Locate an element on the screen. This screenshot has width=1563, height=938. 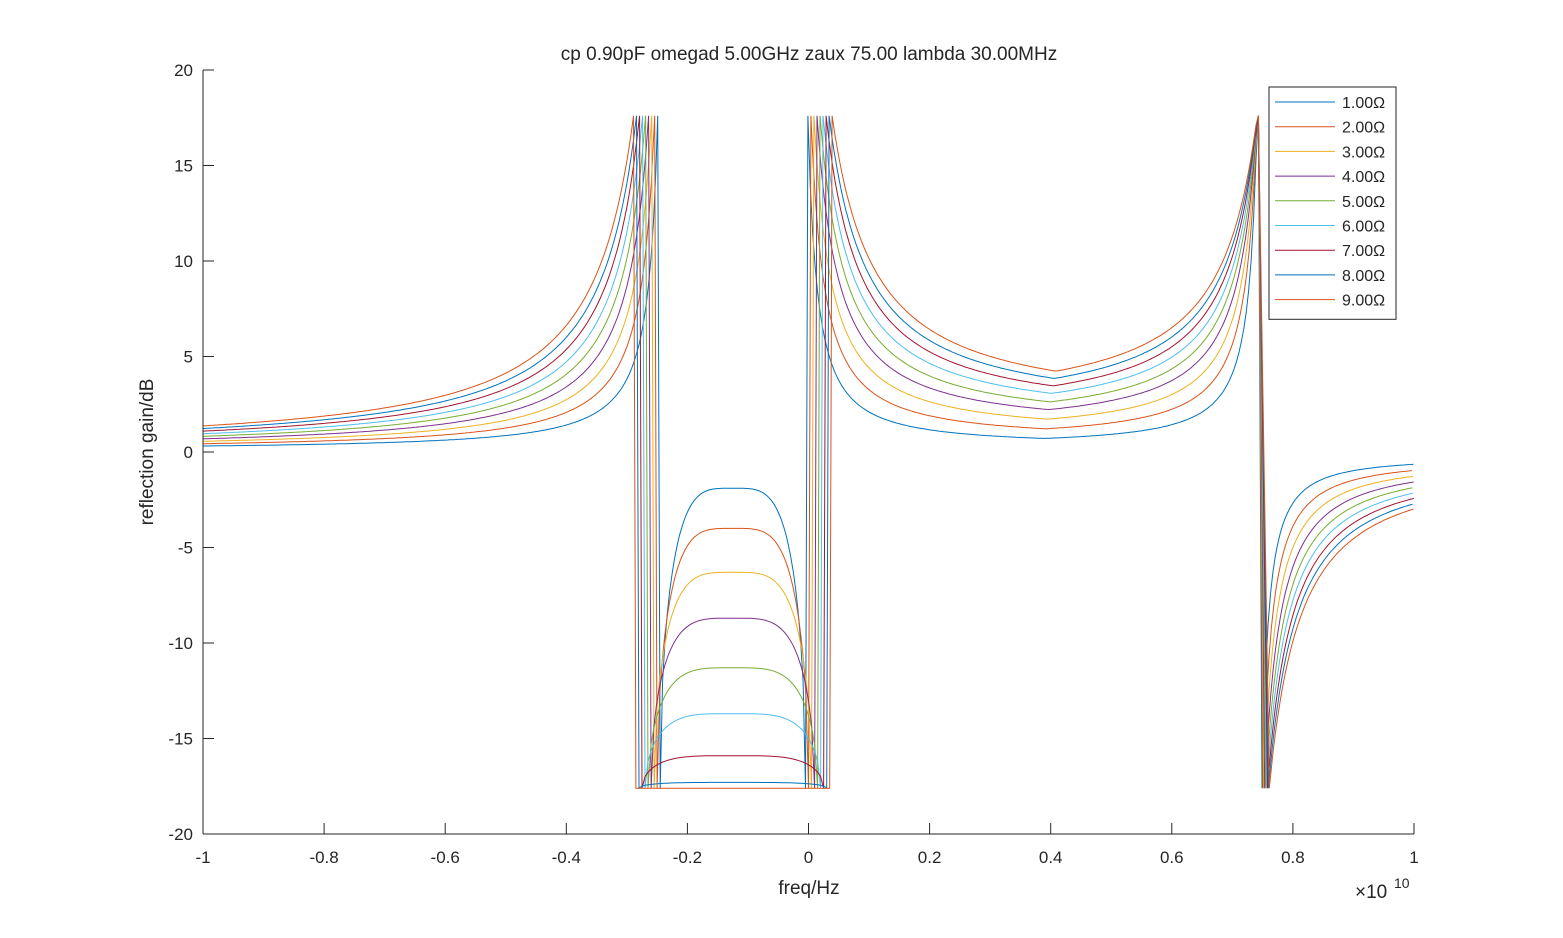
x-tick-label: -0.2 is located at coordinates (687, 857).